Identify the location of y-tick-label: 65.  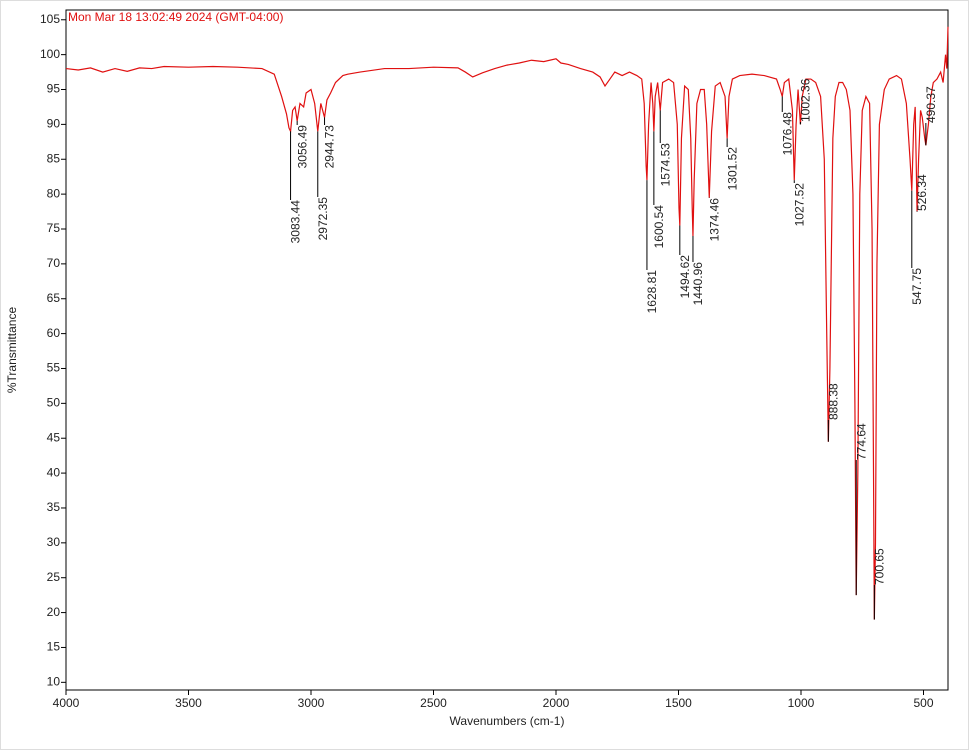
(54, 298).